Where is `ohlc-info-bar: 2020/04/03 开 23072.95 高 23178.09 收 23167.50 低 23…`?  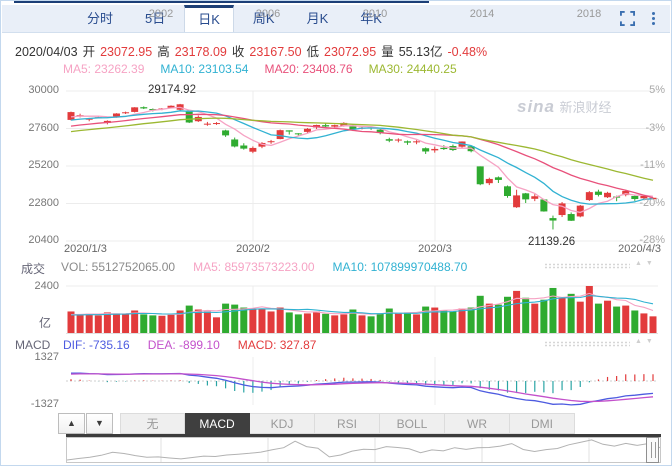
ohlc-info-bar: 2020/04/03 开 23072.95 高 23178.09 收 23167.50 低 23… is located at coordinates (253, 50).